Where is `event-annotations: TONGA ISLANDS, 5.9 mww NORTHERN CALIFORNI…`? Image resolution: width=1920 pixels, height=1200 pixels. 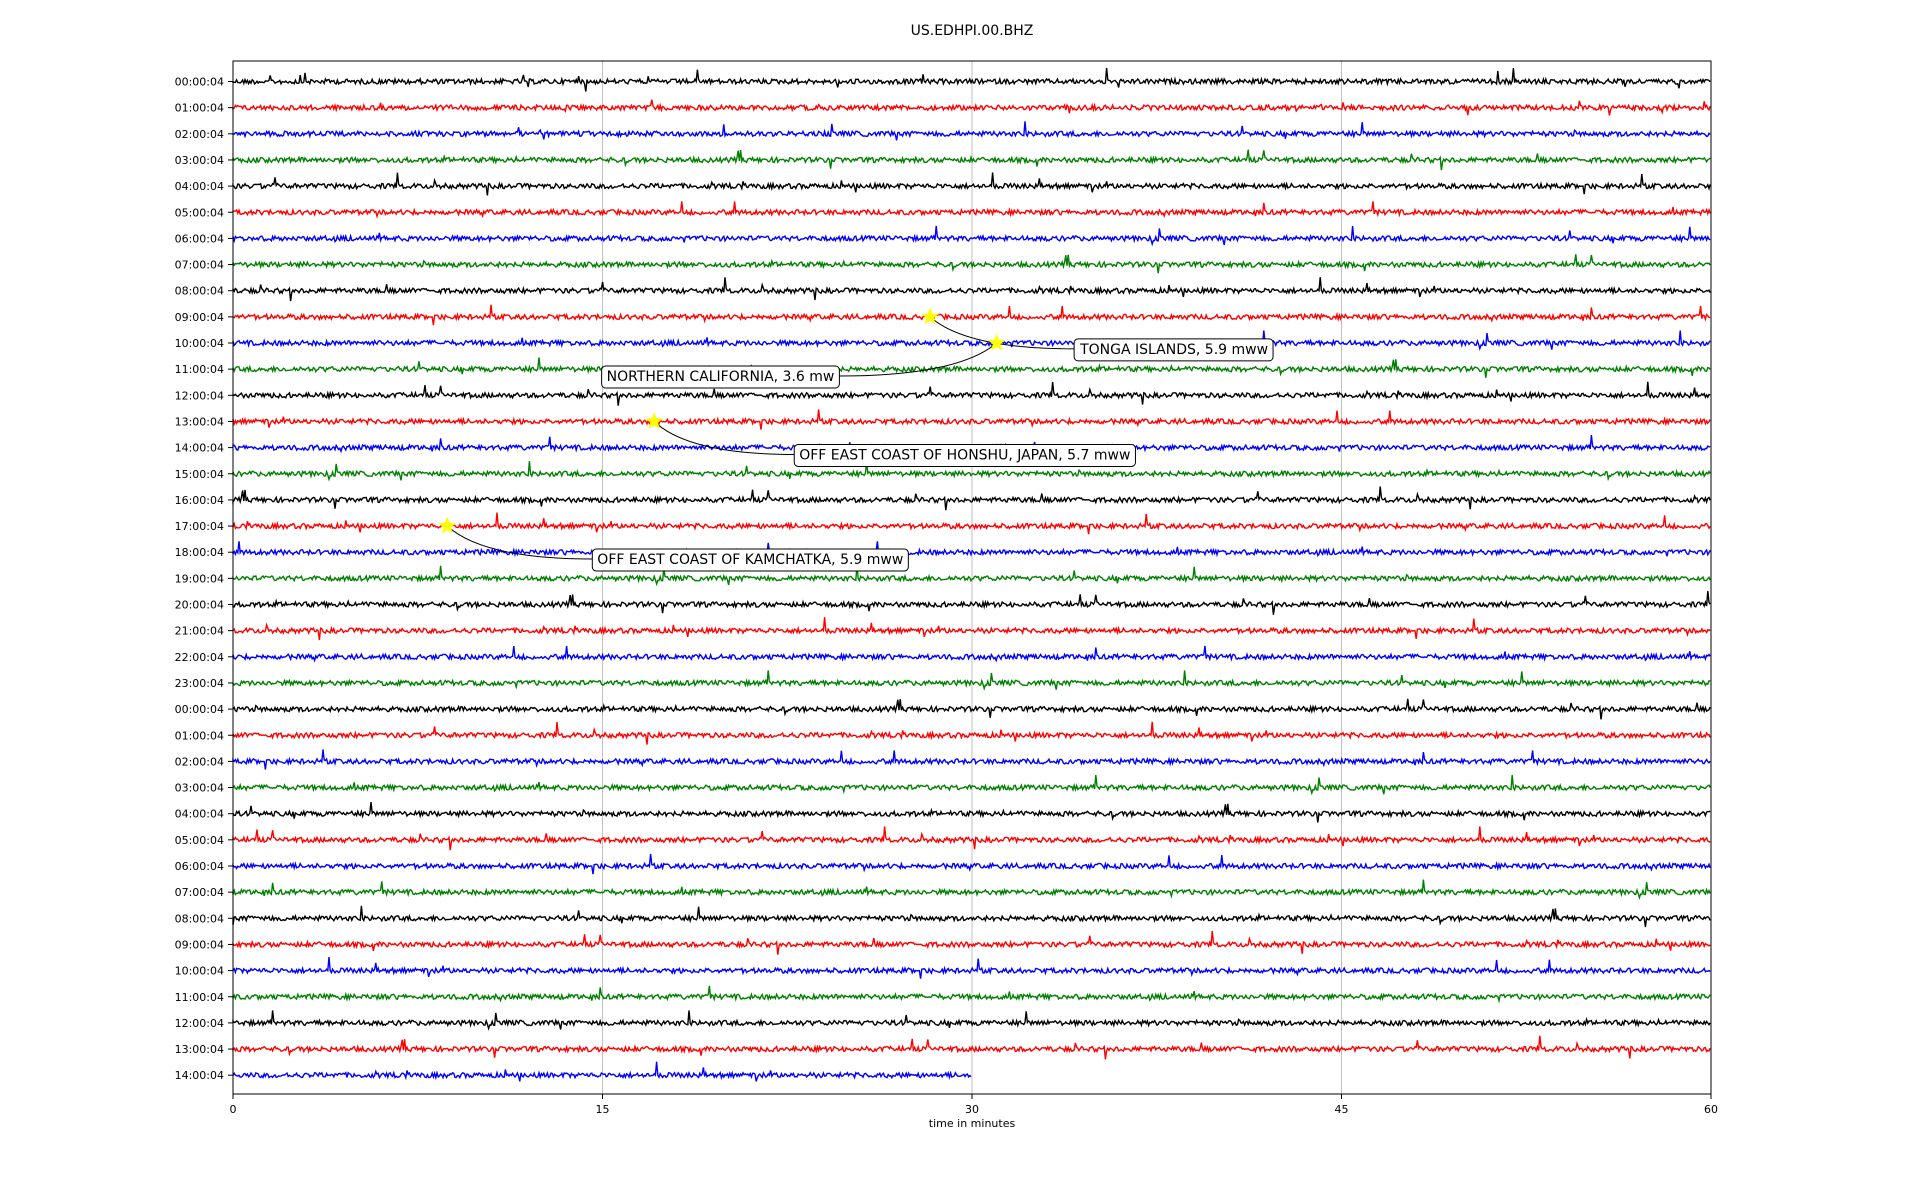
event-annotations: TONGA ISLANDS, 5.9 mww NORTHERN CALIFORNI… is located at coordinates (856, 439).